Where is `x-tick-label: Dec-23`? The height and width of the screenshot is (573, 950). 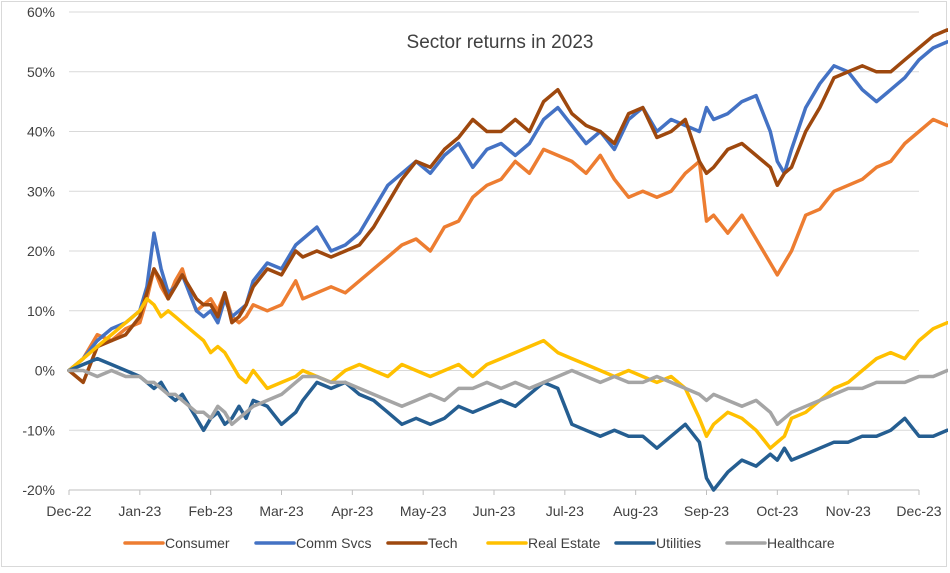 x-tick-label: Dec-23 is located at coordinates (918, 511).